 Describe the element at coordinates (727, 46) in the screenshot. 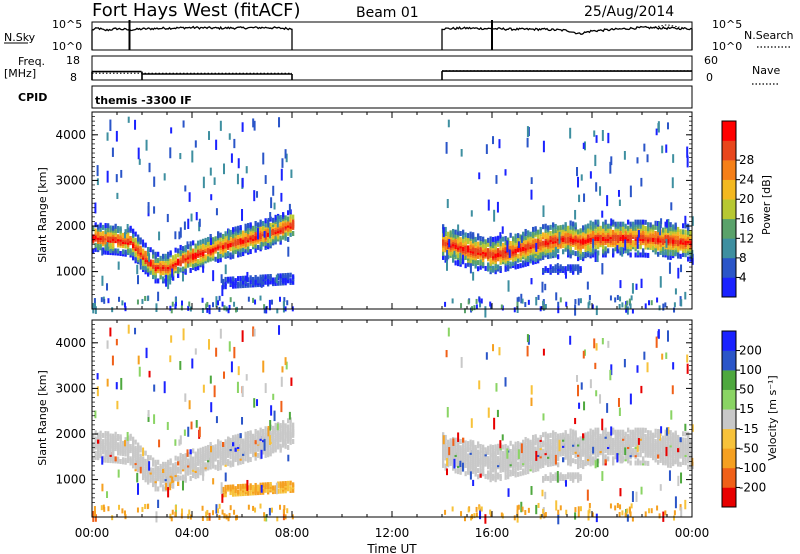

I see `nsearch-tick-bottom: 10^0` at that location.